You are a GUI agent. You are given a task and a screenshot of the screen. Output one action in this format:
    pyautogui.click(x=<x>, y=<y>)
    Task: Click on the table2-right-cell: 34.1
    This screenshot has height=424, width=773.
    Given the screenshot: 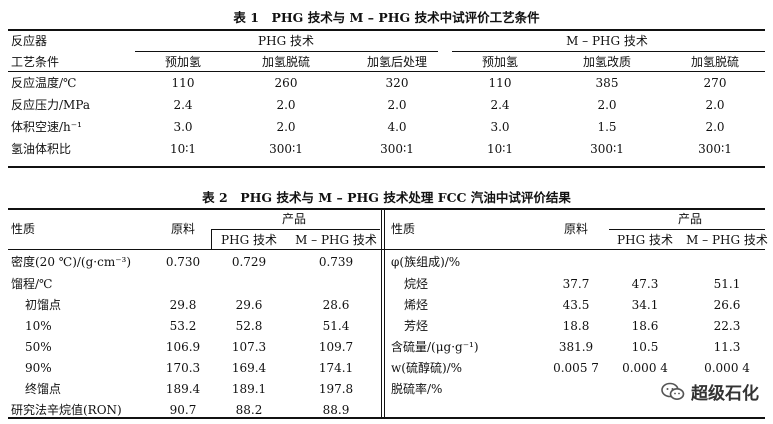 What is the action you would take?
    pyautogui.click(x=645, y=305)
    